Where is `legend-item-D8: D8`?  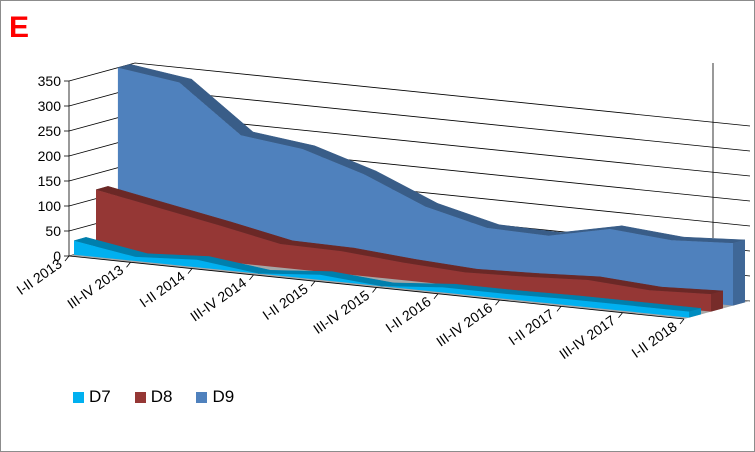 legend-item-D8: D8 is located at coordinates (153, 397).